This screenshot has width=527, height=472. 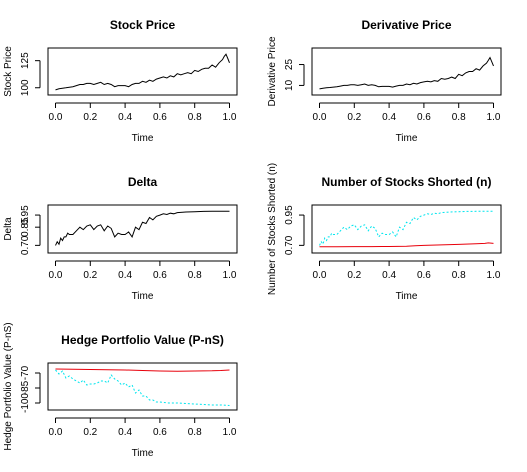 I want to click on derivative-plot-frame, so click(x=406, y=71).